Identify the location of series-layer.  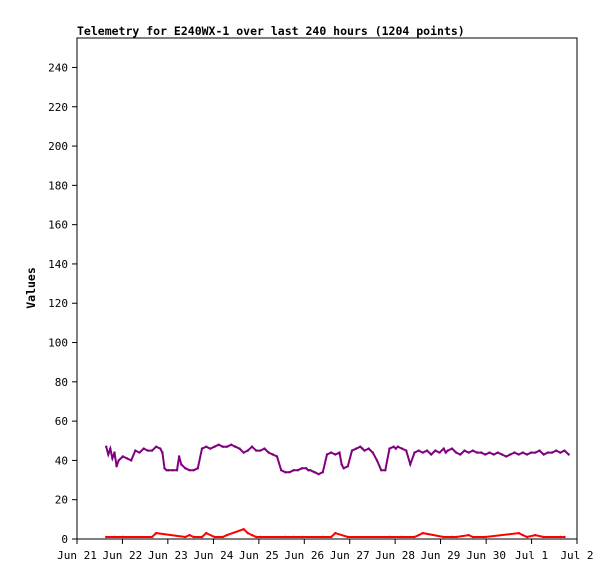
(337, 491).